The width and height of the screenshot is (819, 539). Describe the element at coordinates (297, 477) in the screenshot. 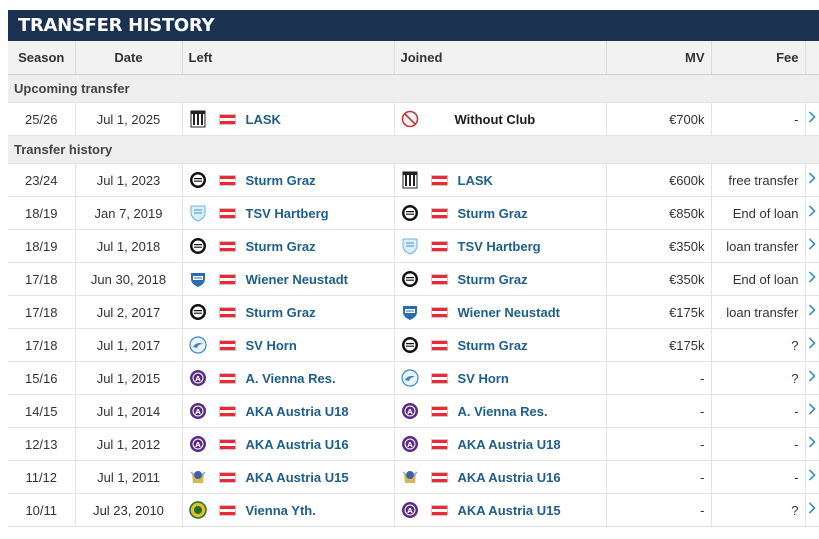

I see `left-club-name: AKA Austria U15` at that location.